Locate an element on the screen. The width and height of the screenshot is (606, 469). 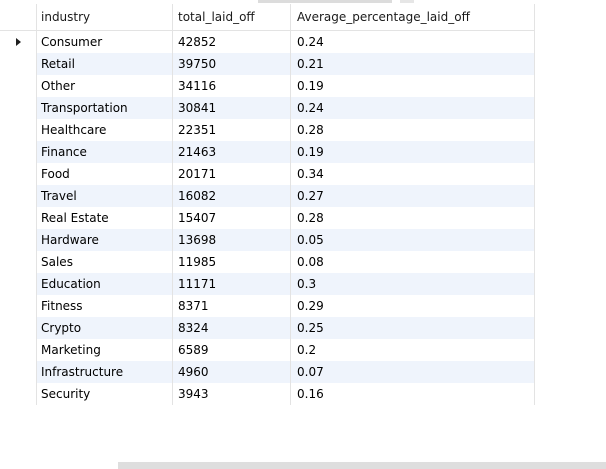
industry-cell: Sales is located at coordinates (105, 262).